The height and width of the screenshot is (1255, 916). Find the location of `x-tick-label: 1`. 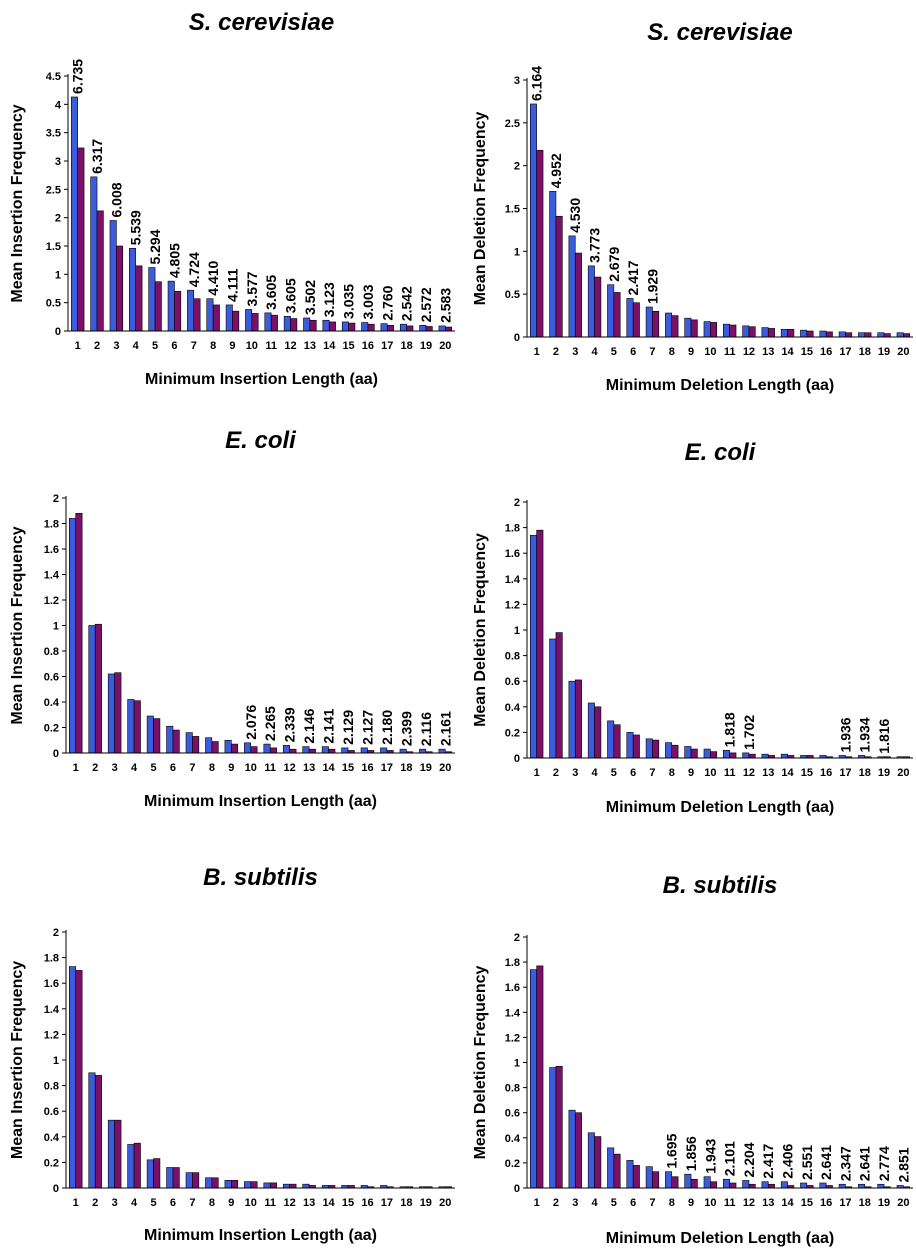

x-tick-label: 1 is located at coordinates (537, 1203).